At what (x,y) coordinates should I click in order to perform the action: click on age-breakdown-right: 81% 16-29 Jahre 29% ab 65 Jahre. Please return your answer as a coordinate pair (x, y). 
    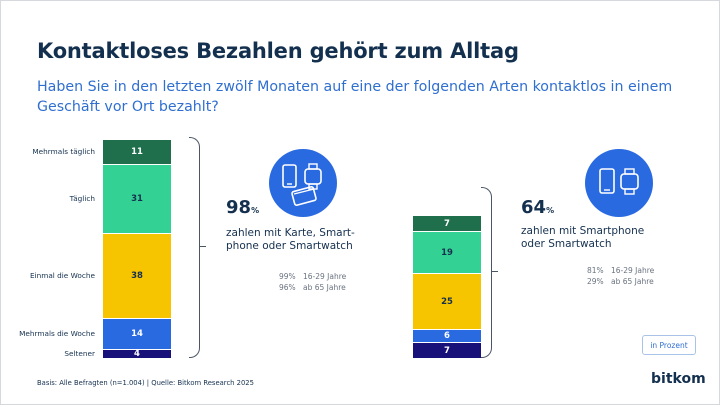
    Looking at the image, I should click on (621, 276).